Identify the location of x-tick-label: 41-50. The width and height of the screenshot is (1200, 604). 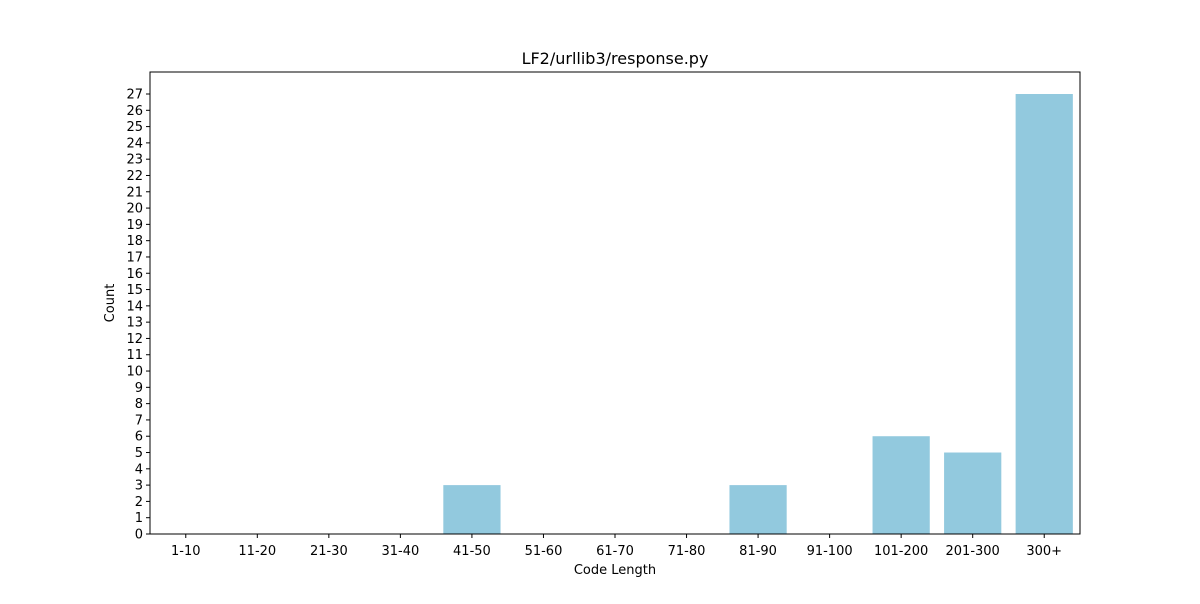
(472, 551).